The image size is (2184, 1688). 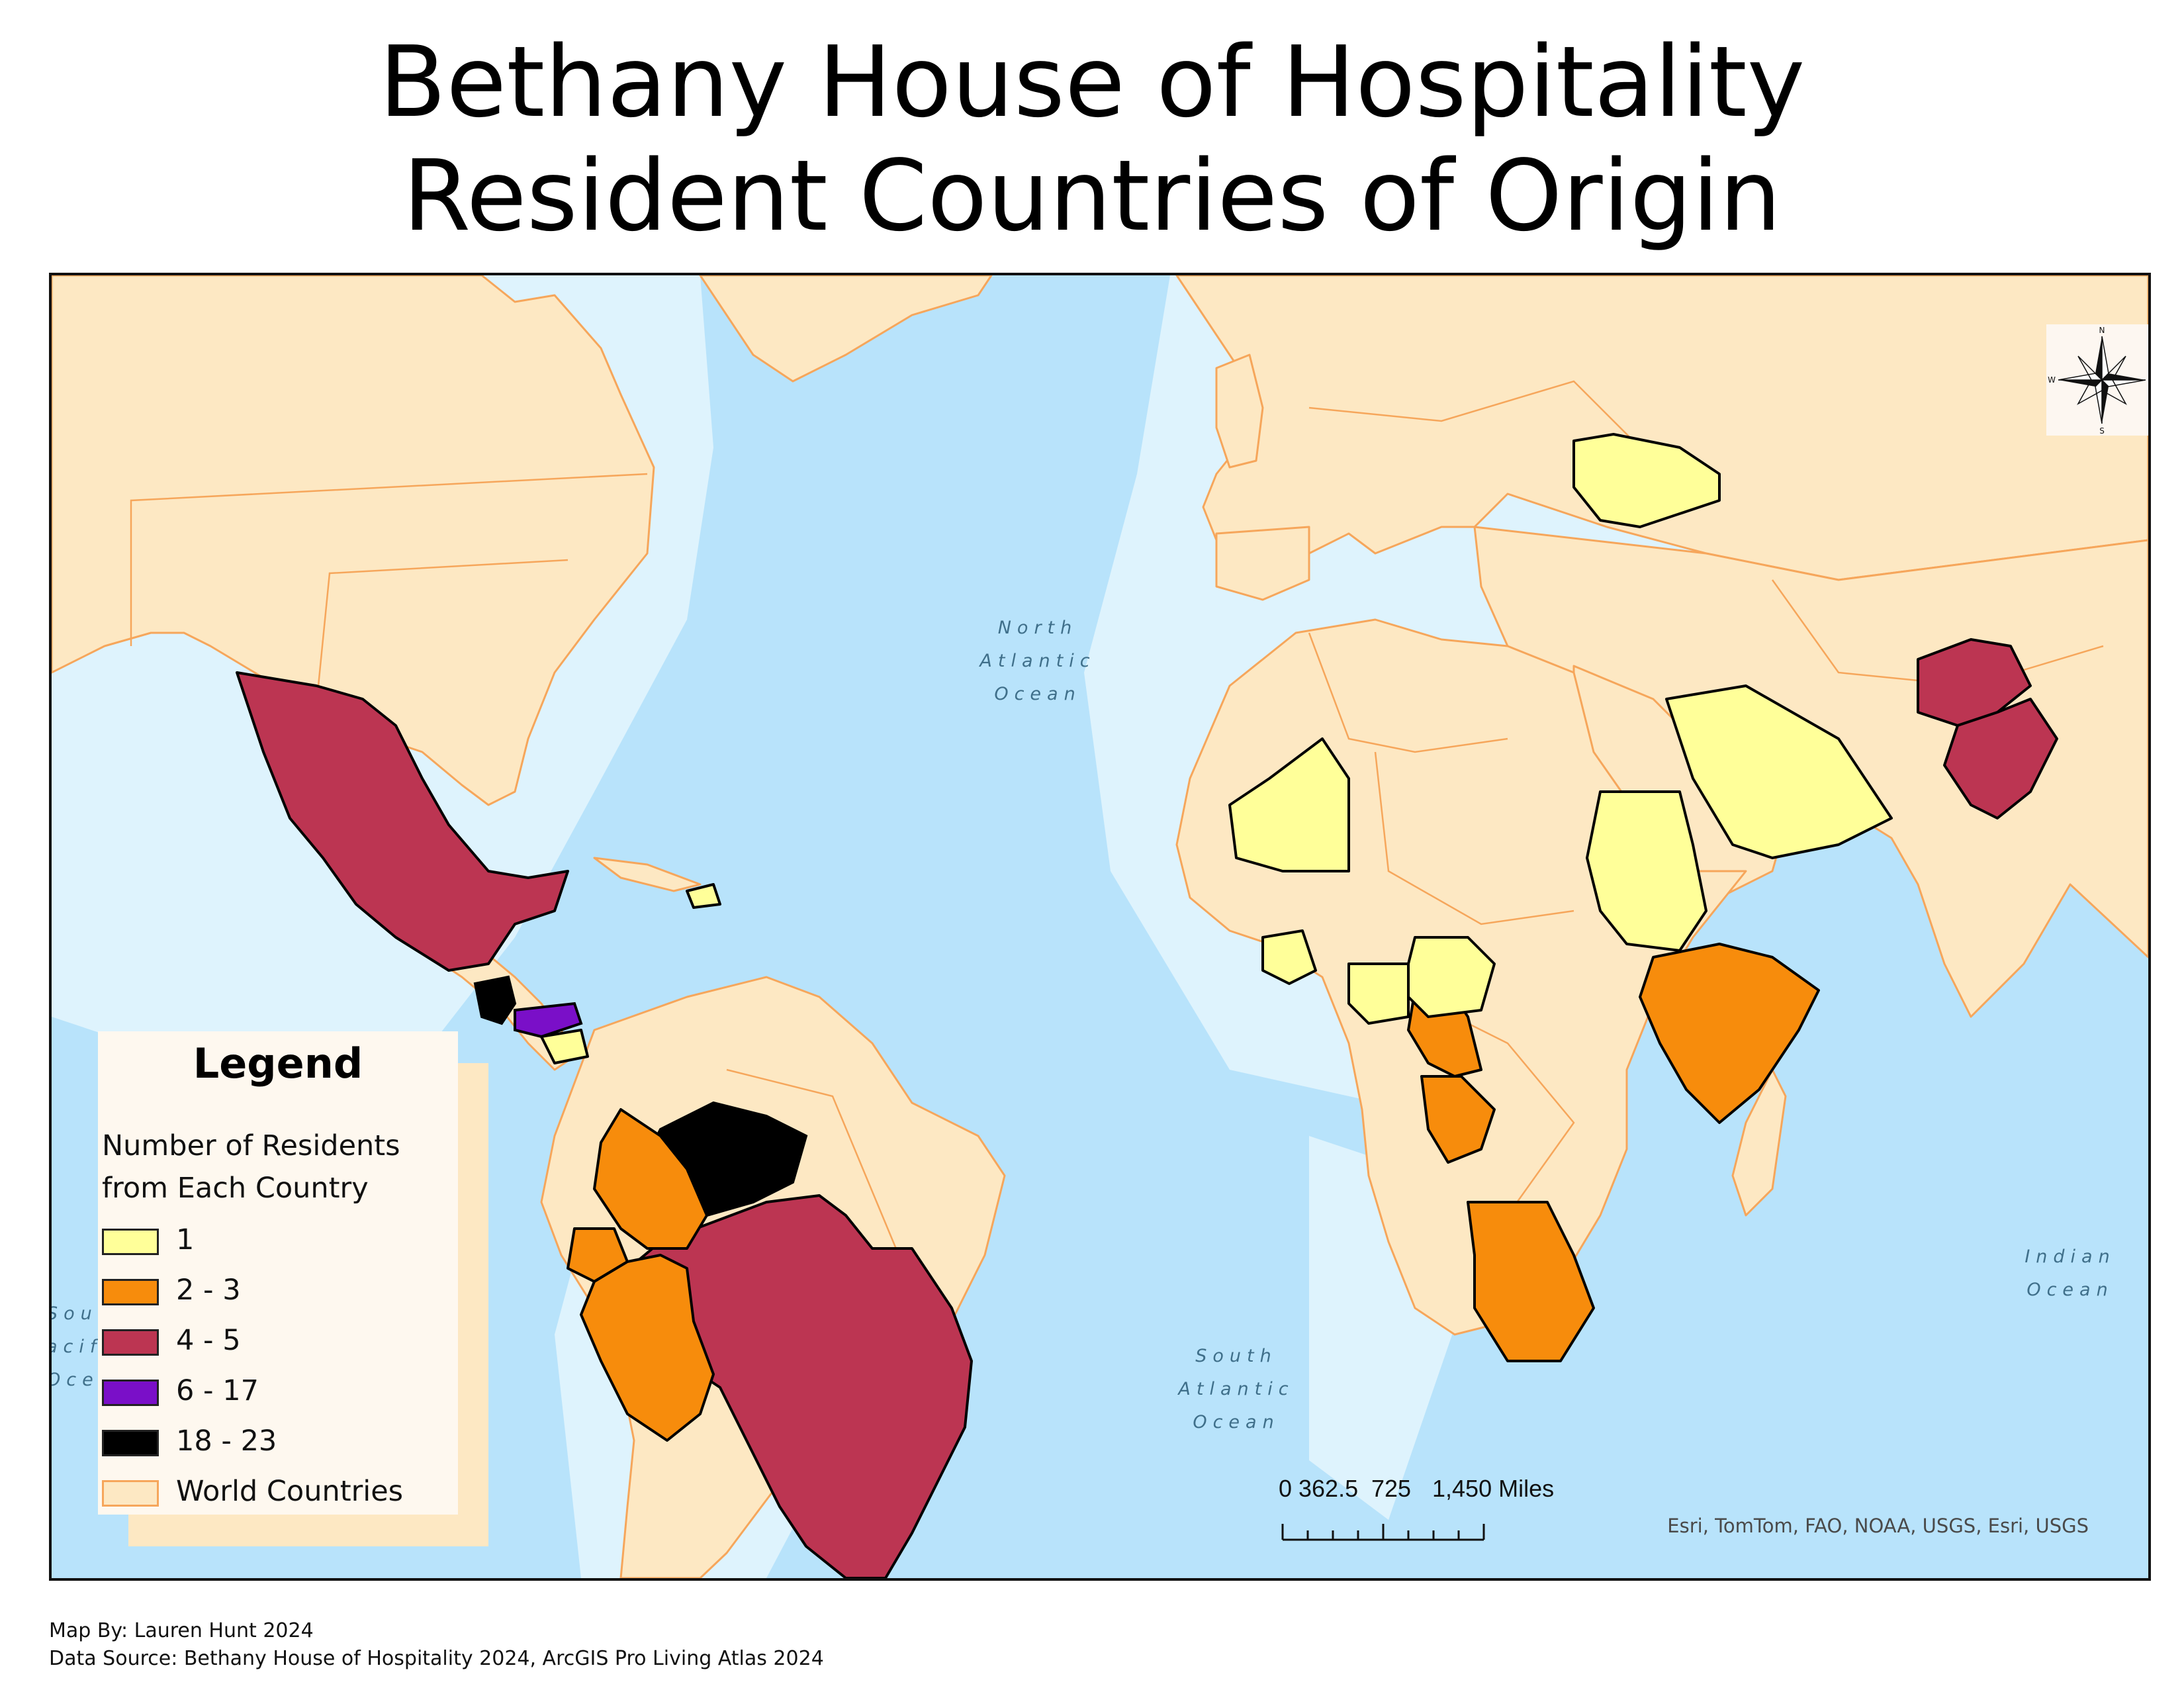 What do you see at coordinates (226, 1441) in the screenshot?
I see `legend-label: 18 - 23` at bounding box center [226, 1441].